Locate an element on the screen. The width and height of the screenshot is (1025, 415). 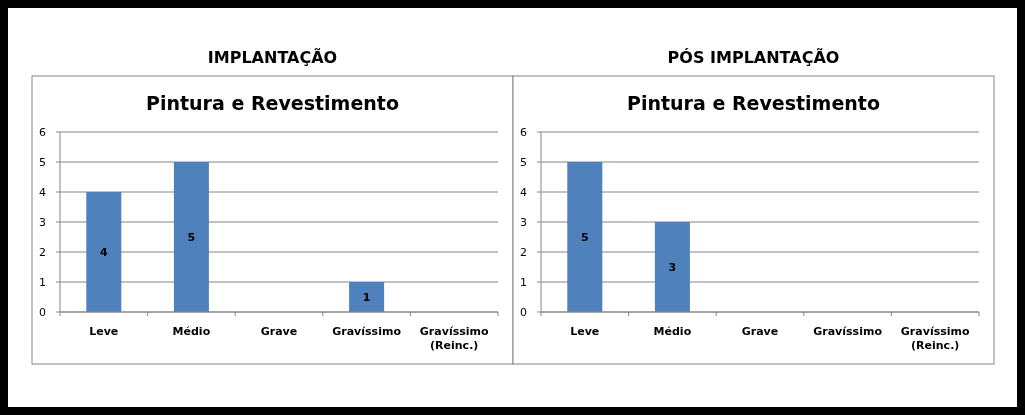
data-label: 3 is located at coordinates (672, 267).